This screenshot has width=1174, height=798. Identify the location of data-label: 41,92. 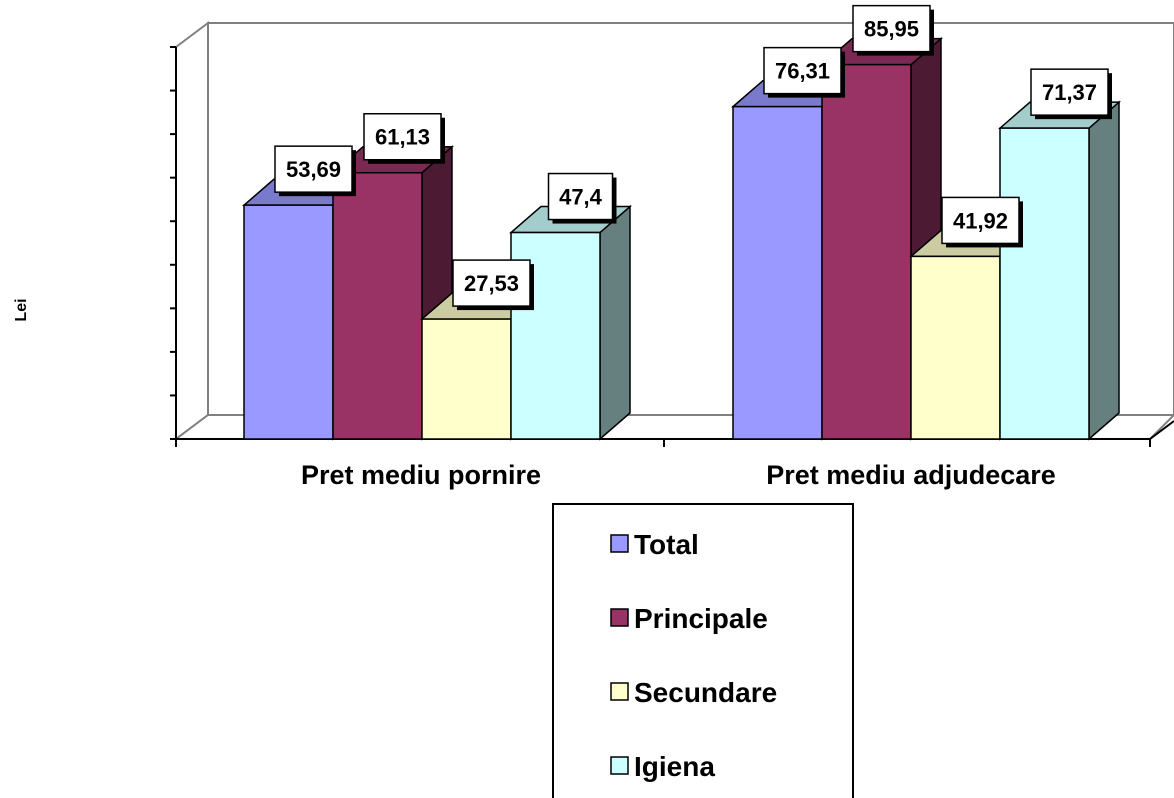
(982, 222).